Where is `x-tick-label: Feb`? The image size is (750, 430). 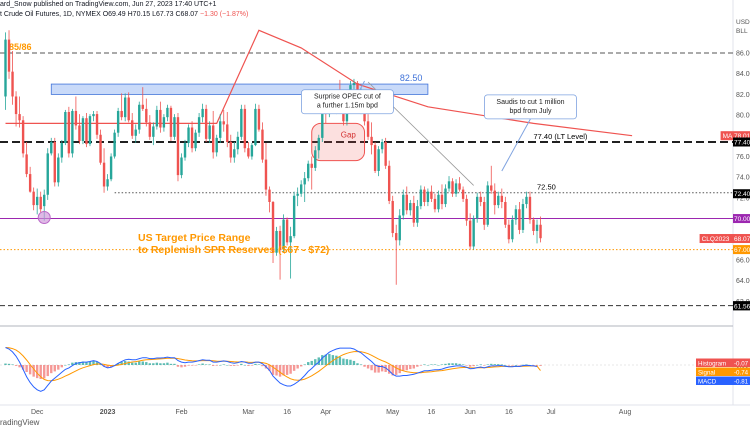
x-tick-label: Feb is located at coordinates (181, 412).